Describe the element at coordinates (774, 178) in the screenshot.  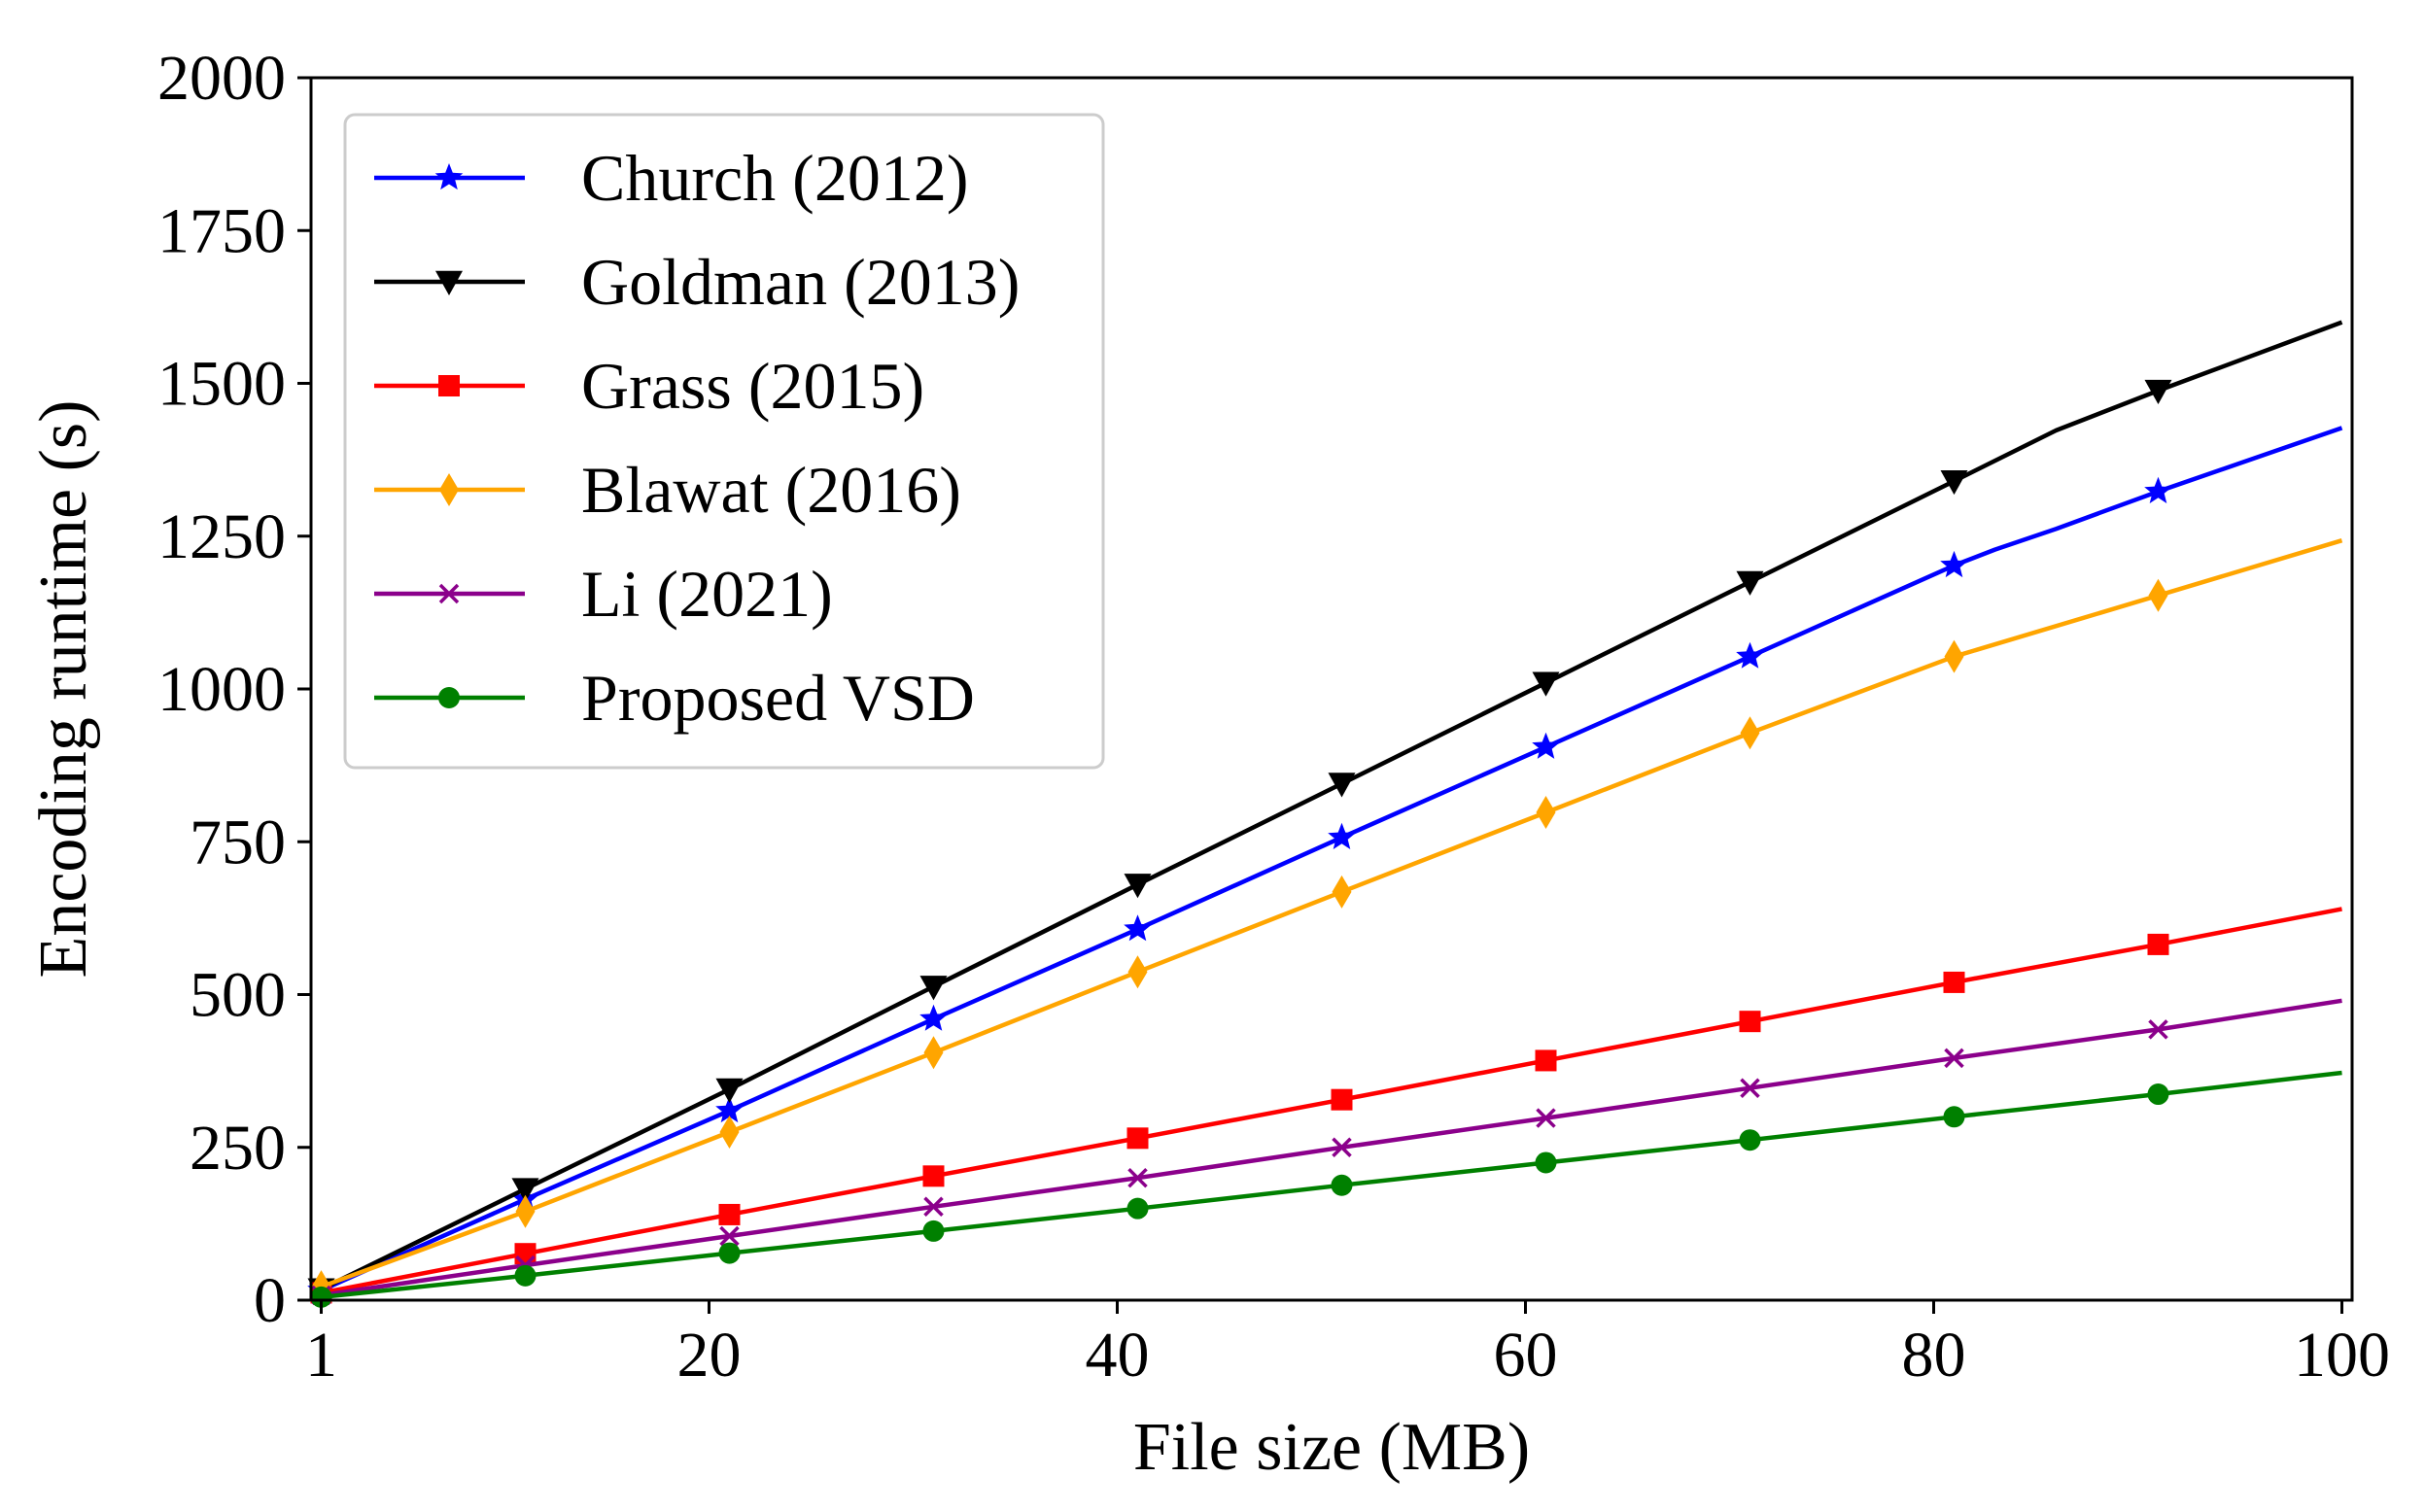
I see `legend-label: Church (2012)` at that location.